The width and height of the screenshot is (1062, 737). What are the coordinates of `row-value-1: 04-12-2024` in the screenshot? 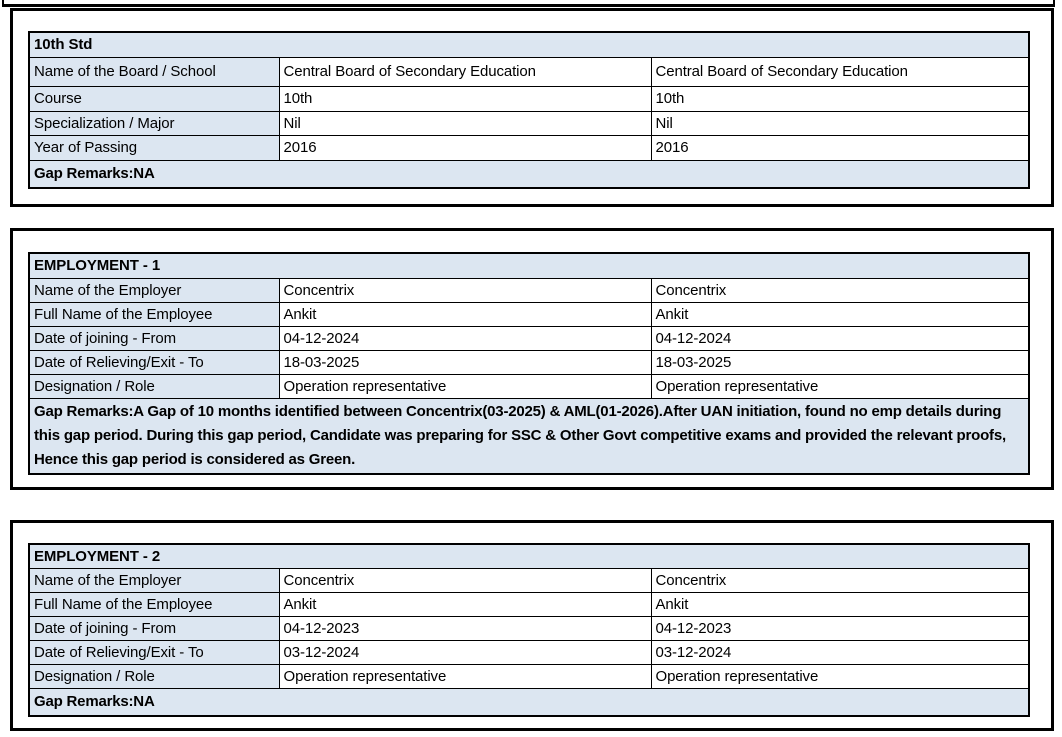 It's located at (465, 338).